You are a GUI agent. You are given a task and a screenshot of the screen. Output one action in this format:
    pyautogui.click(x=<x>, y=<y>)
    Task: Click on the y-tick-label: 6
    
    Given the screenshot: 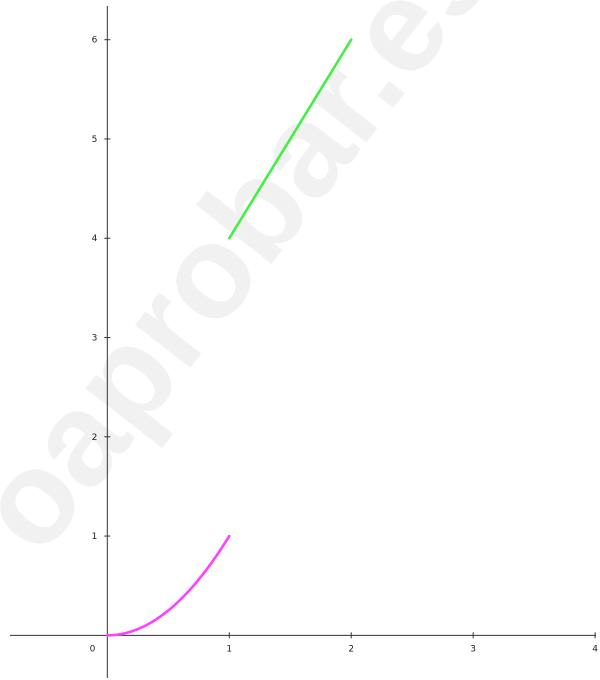 What is the action you would take?
    pyautogui.click(x=95, y=41)
    